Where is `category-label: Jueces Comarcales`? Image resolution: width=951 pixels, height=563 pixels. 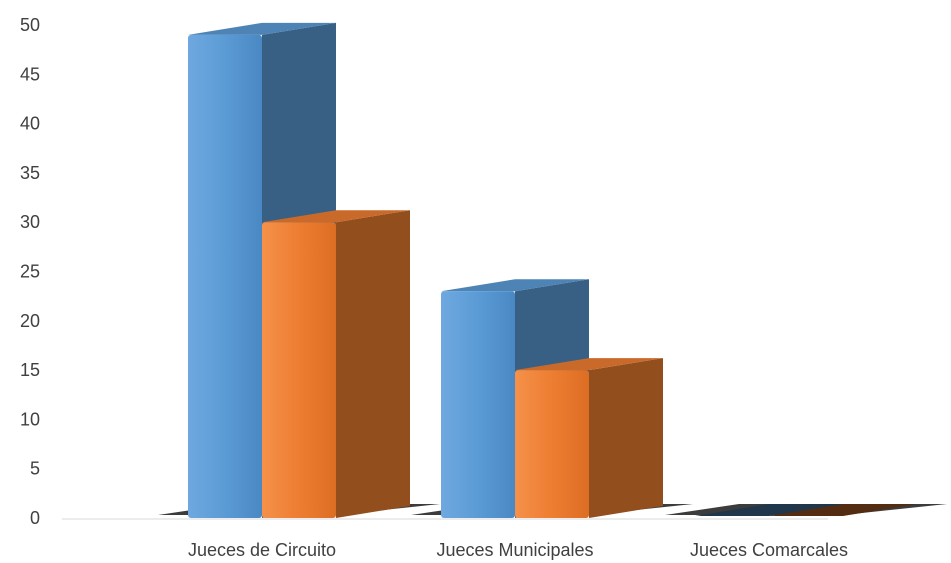 category-label: Jueces Comarcales is located at coordinates (769, 550).